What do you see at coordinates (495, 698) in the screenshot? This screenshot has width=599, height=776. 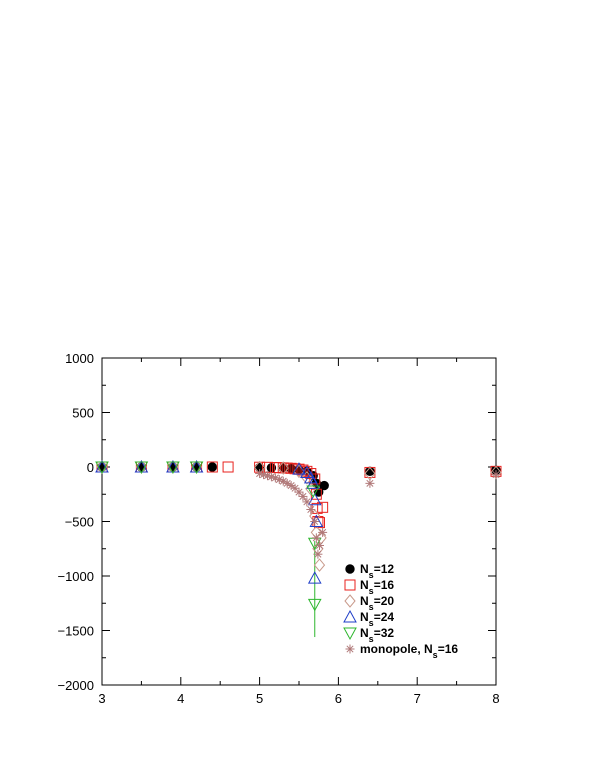 I see `x-tick-label: 8` at bounding box center [495, 698].